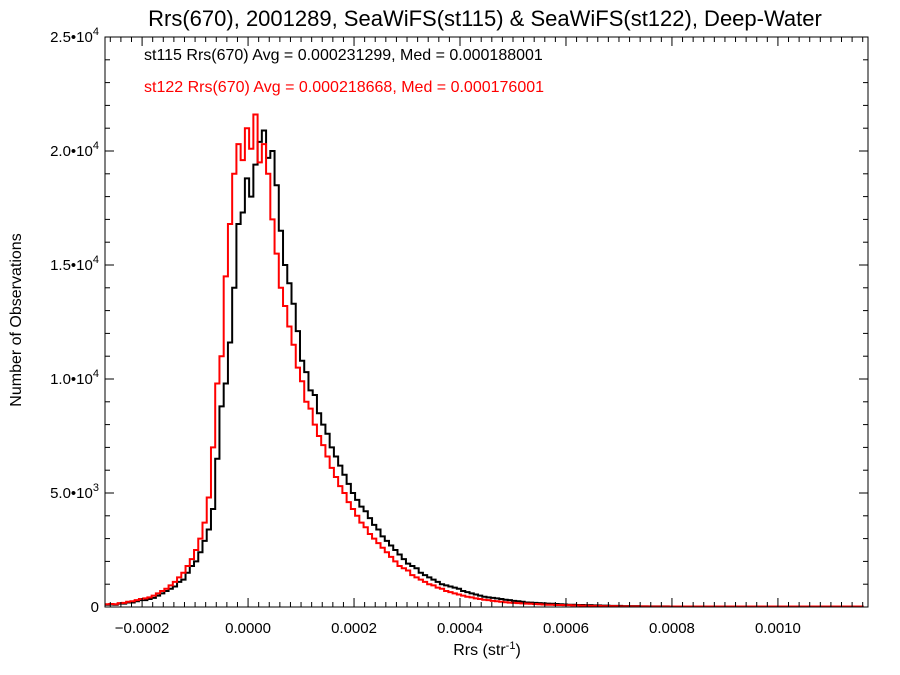 This screenshot has width=900, height=675. What do you see at coordinates (460, 628) in the screenshot?
I see `x-tick-label: 0.0004` at bounding box center [460, 628].